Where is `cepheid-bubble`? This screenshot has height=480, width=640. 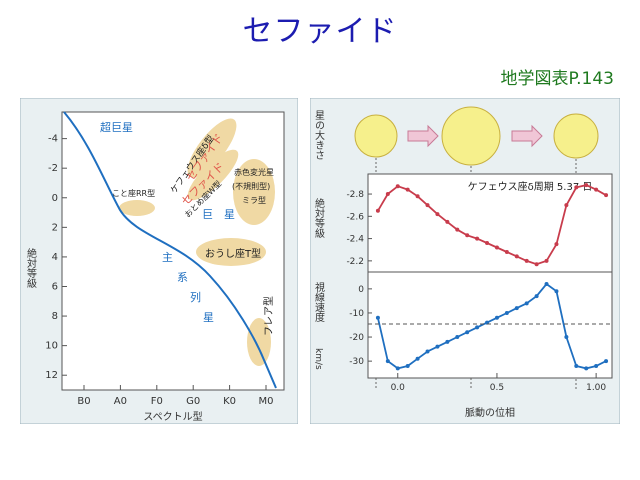
cepheid-bubble is located at coordinates (212, 148).